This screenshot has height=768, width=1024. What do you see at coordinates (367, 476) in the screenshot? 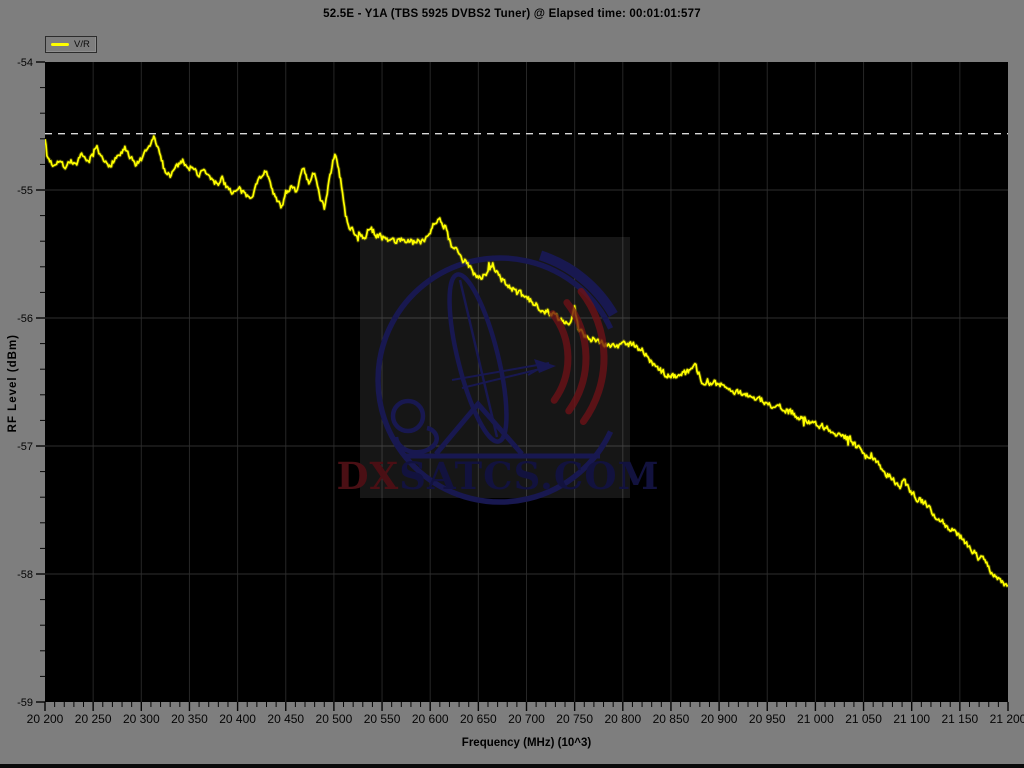
I see `watermark-text-dx: DX` at bounding box center [367, 476].